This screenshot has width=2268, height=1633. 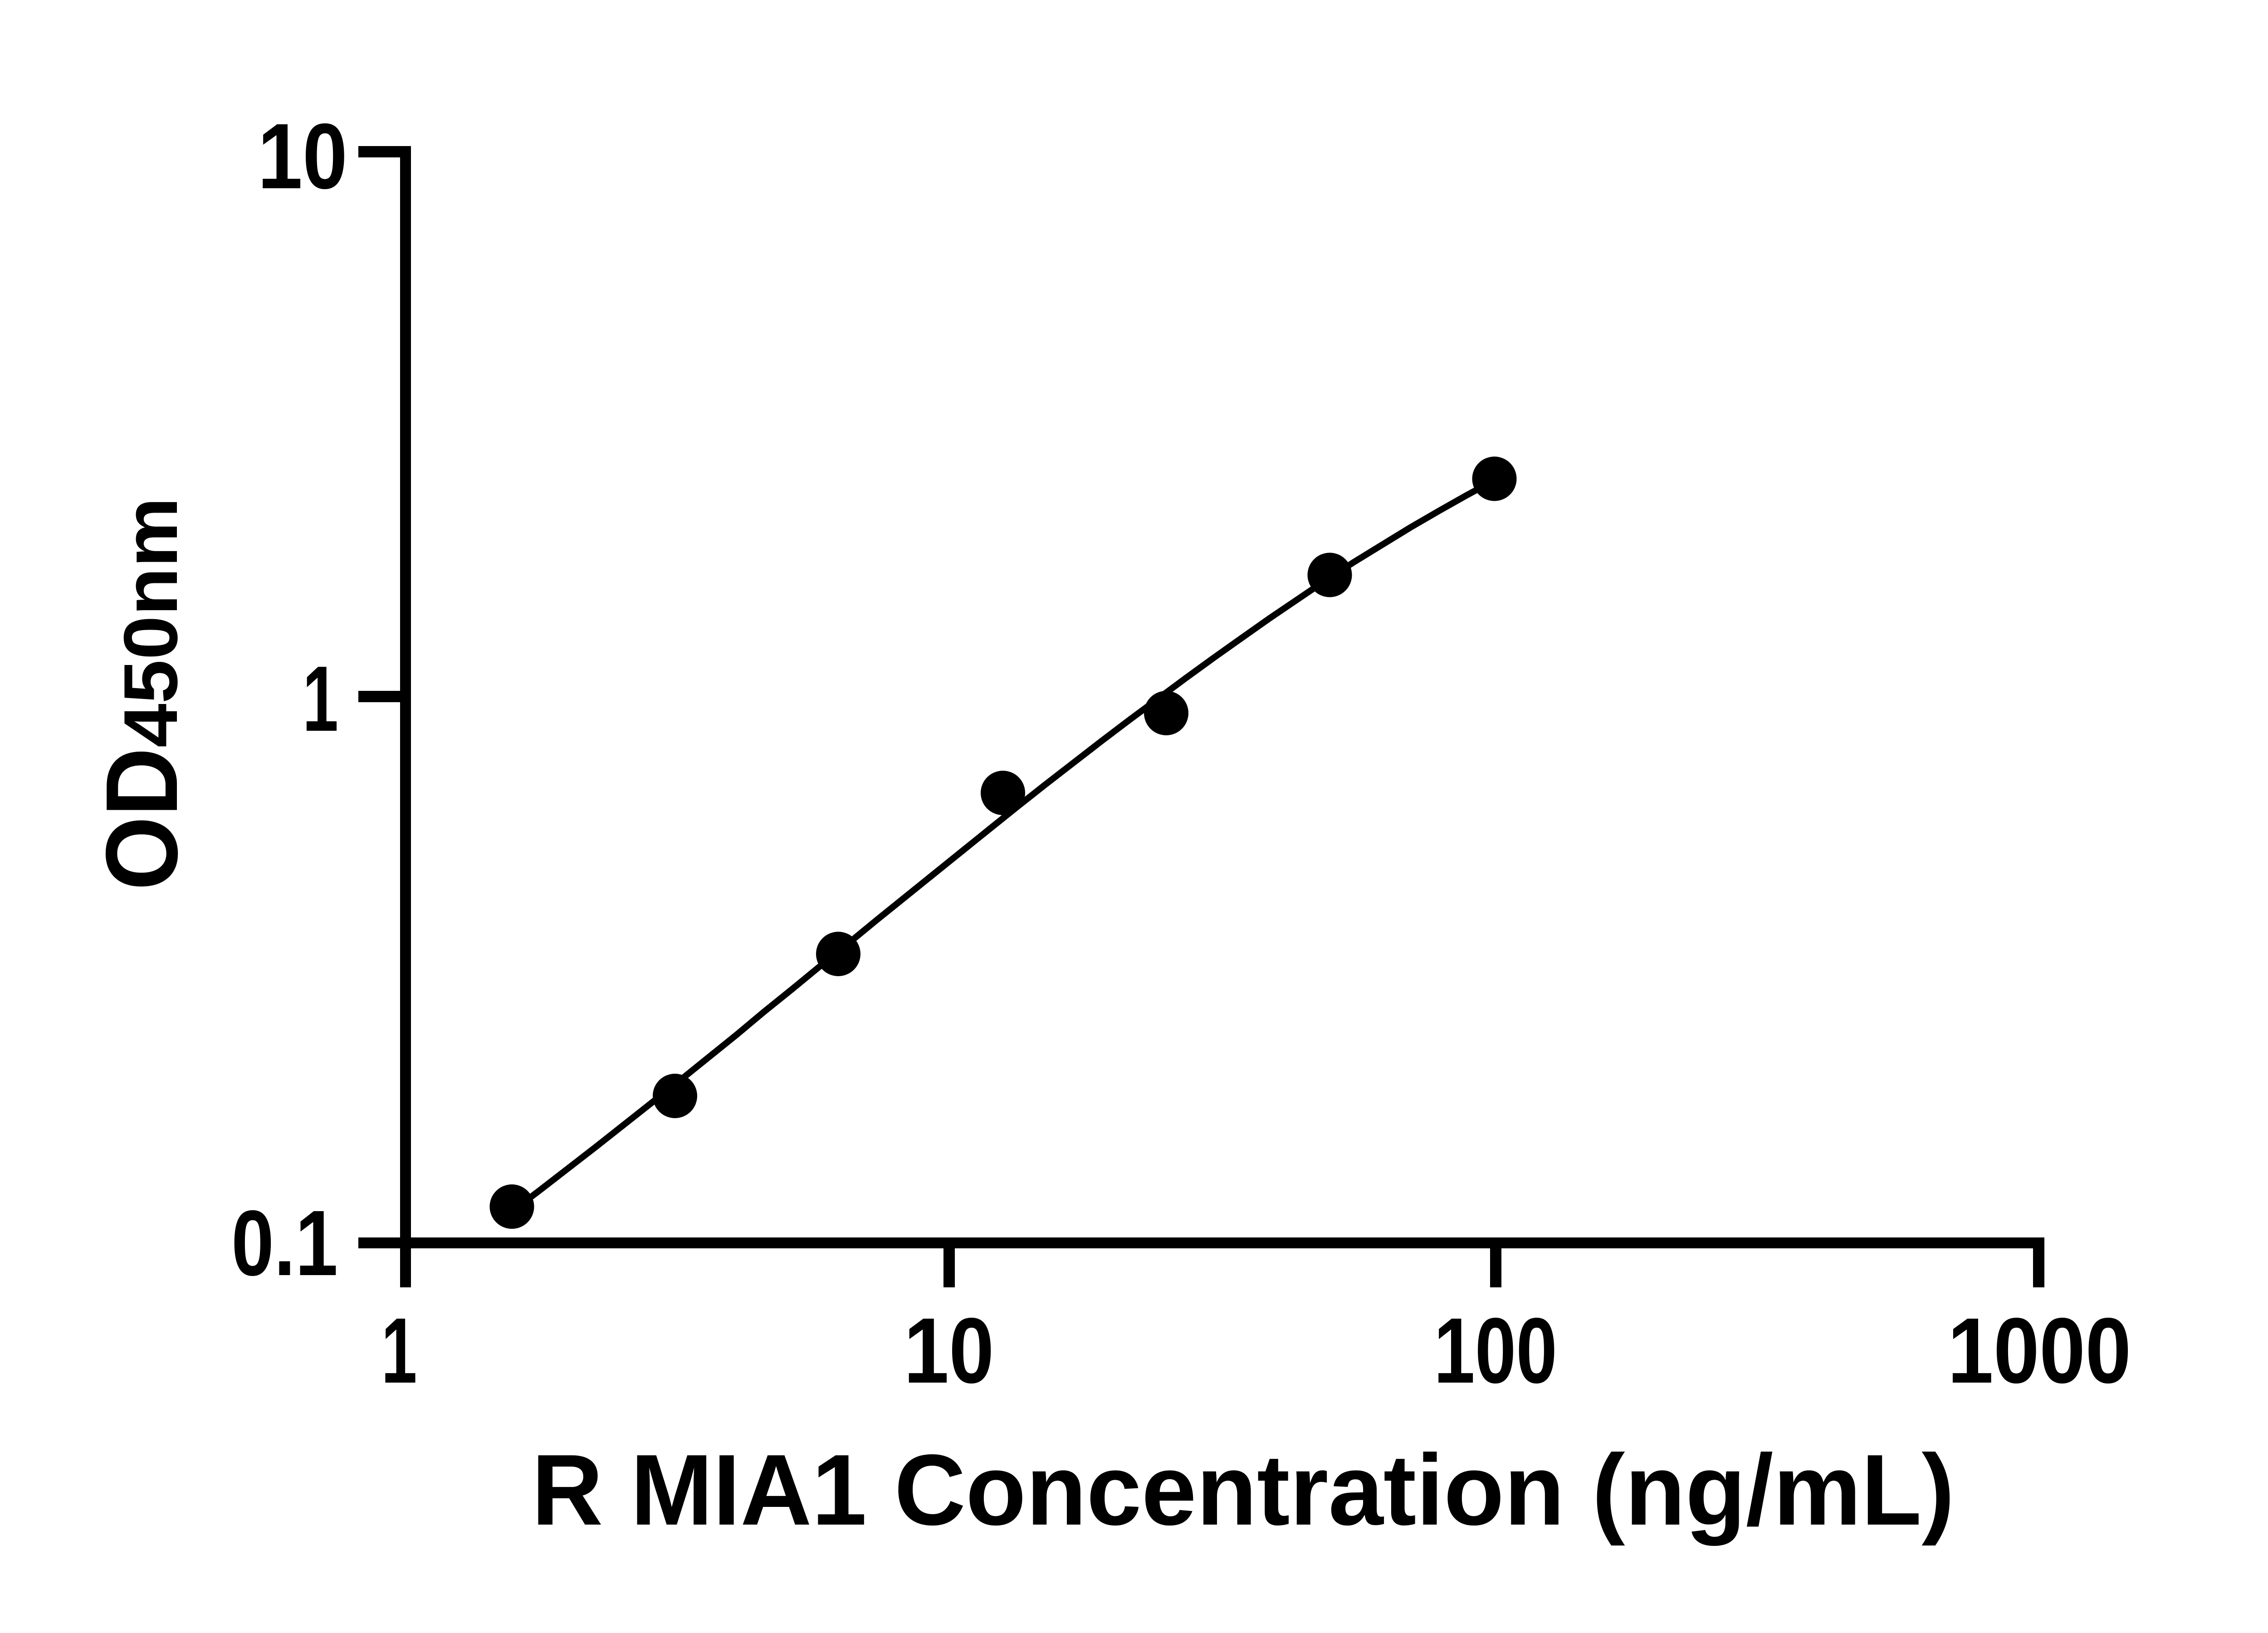 I want to click on svg-text: 0.1, so click(x=284, y=1243).